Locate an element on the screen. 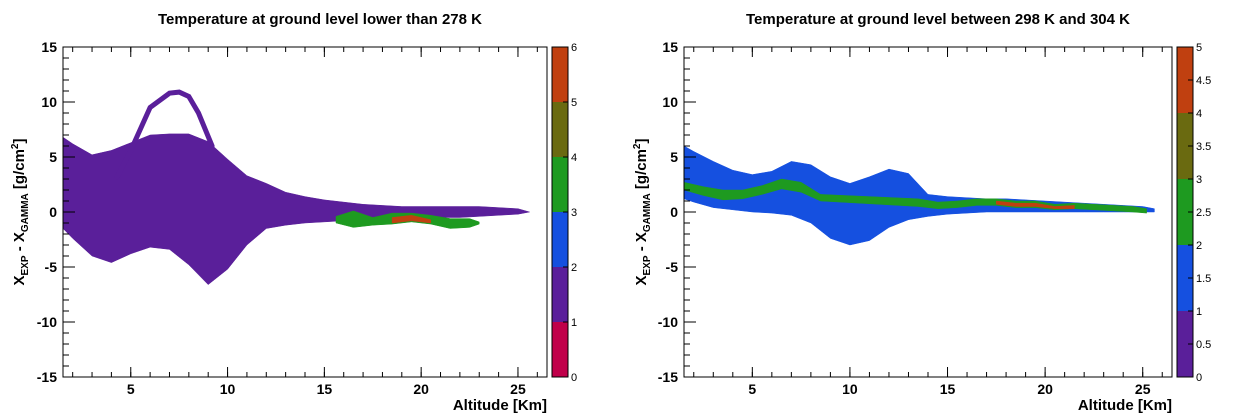 This screenshot has height=416, width=1242. left-x-tick-label: 20 is located at coordinates (421, 389).